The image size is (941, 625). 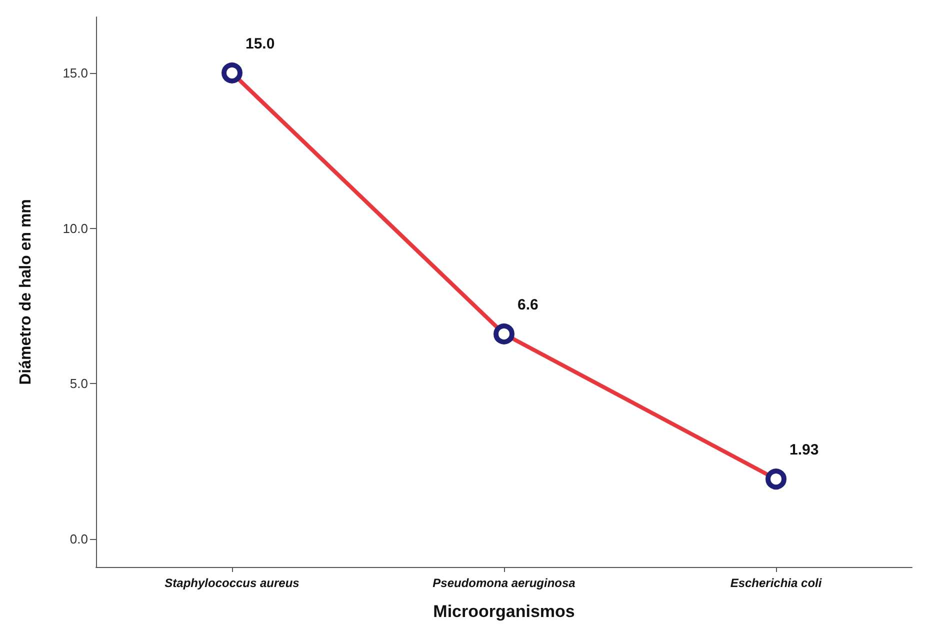 I want to click on x-tick-label: Escherichia coli, so click(x=776, y=583).